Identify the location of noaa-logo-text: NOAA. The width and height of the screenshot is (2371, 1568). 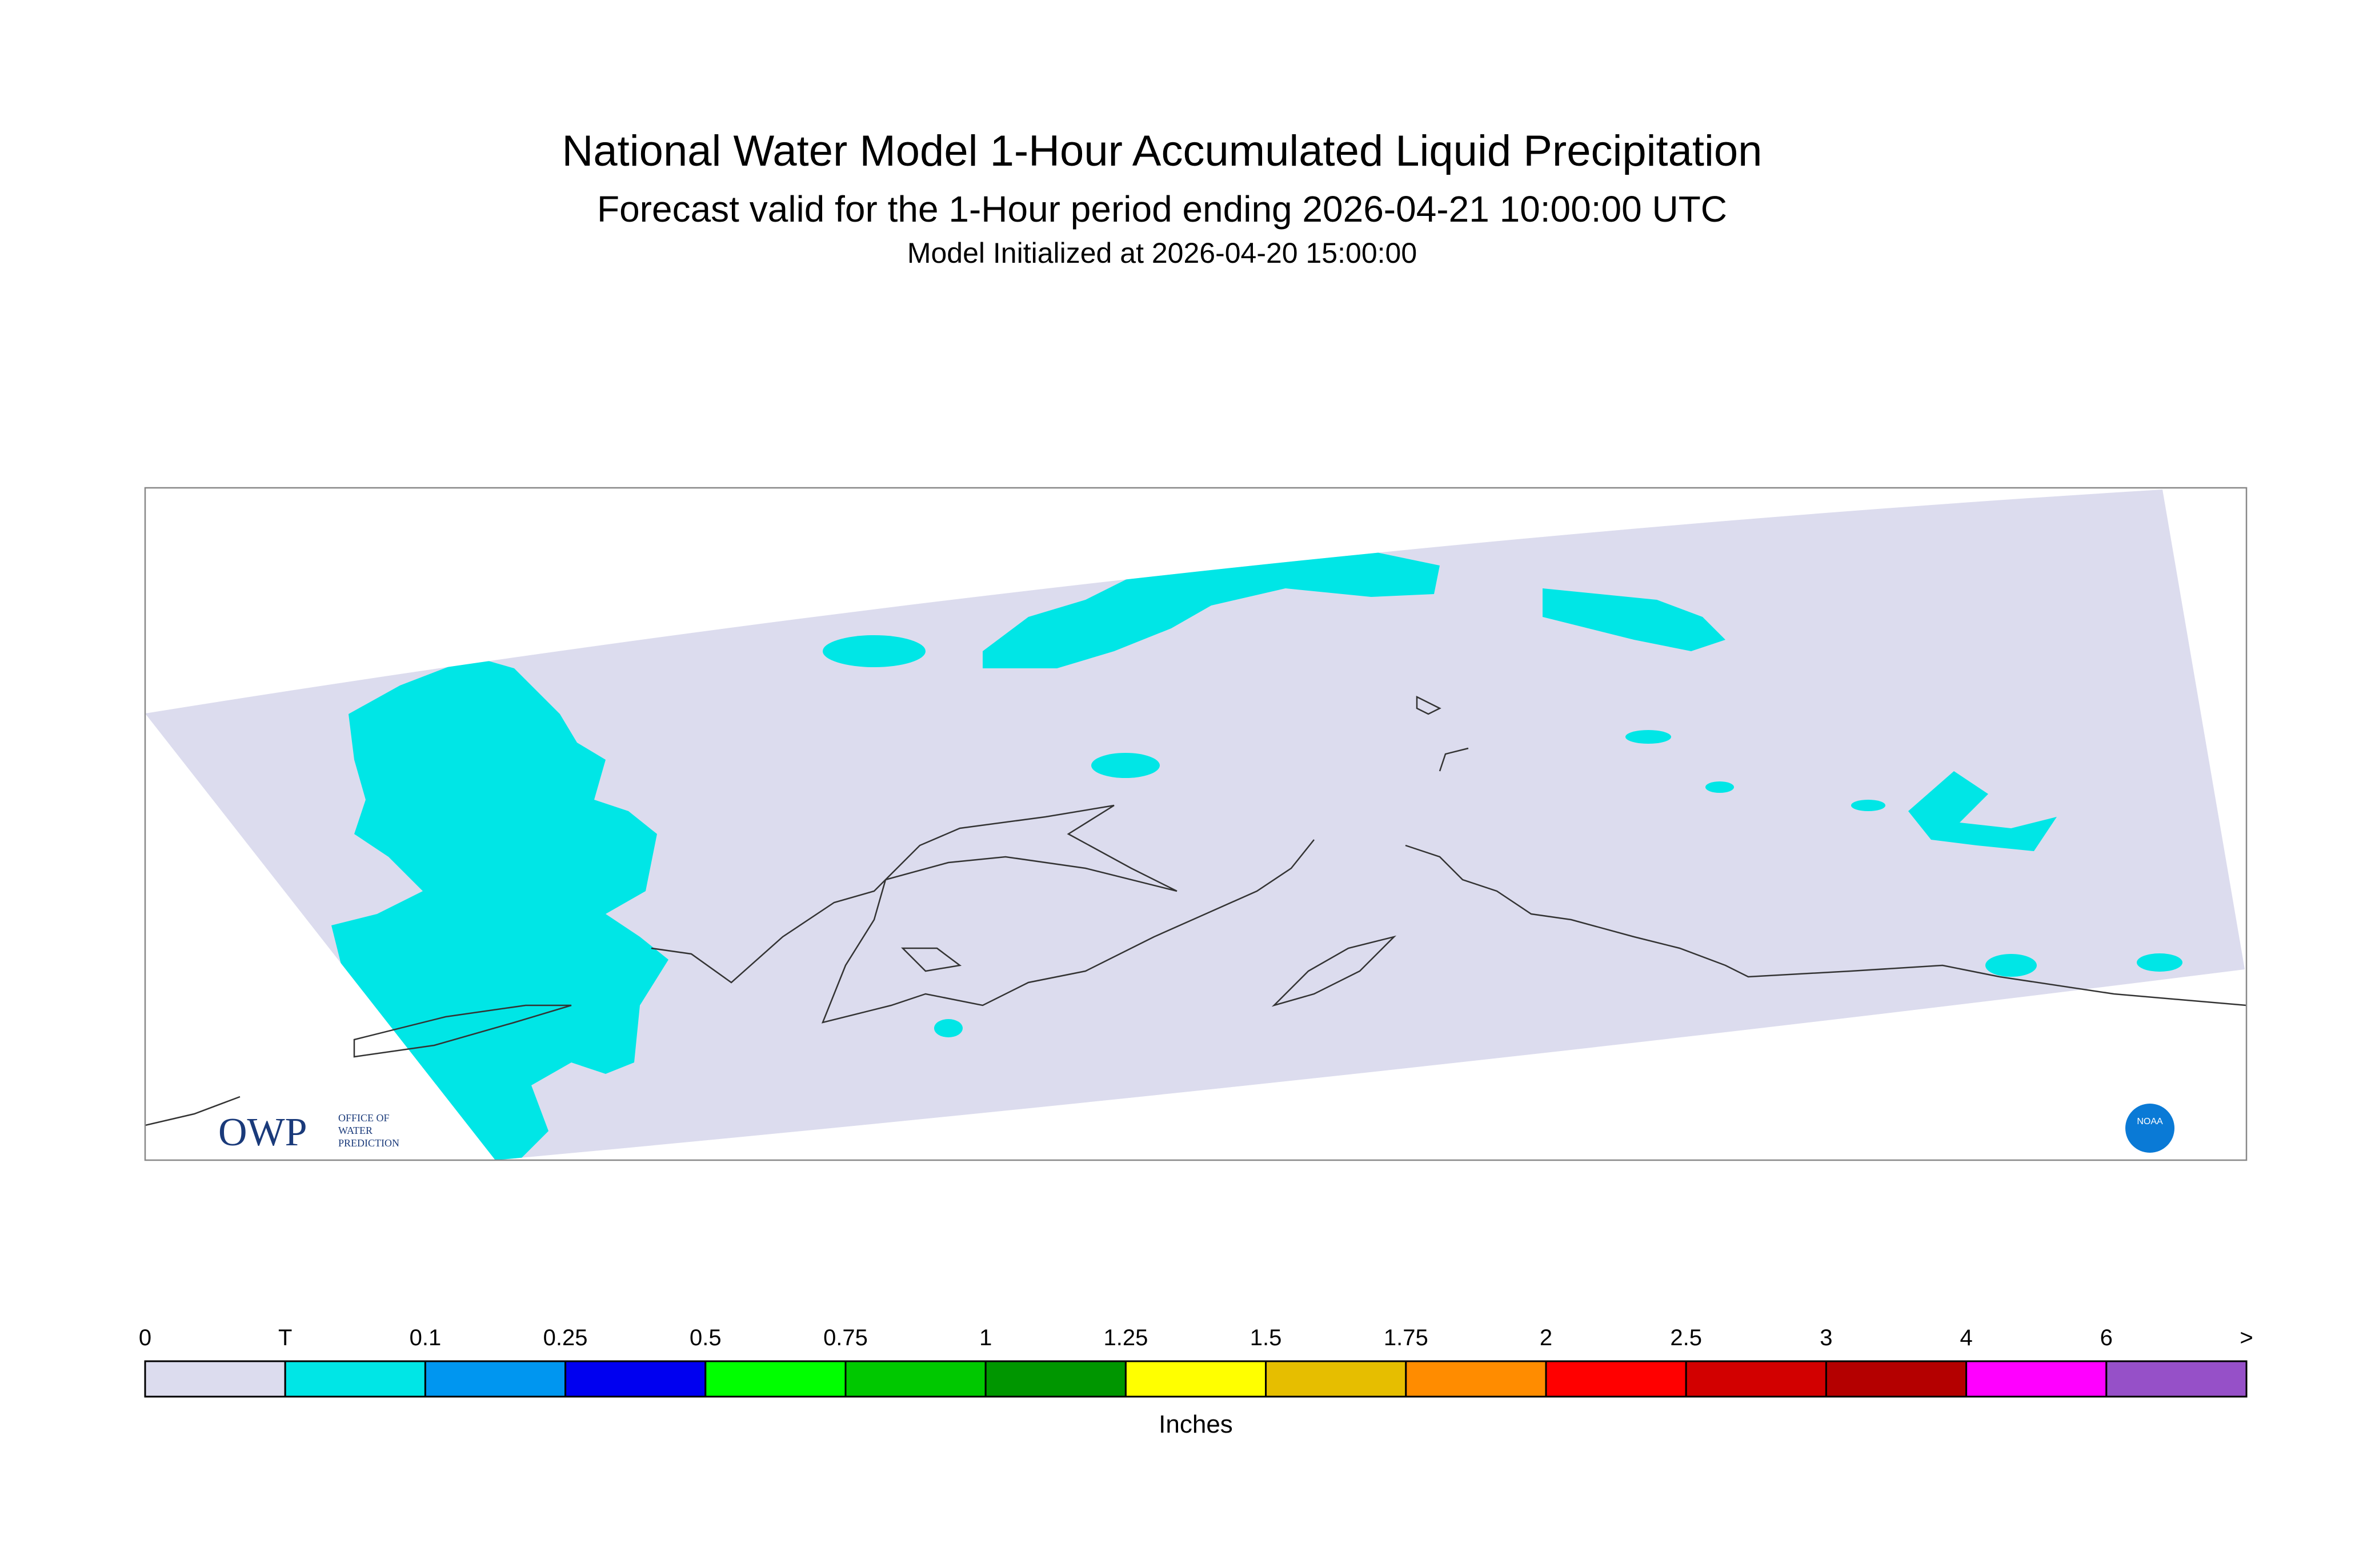
(2150, 1121).